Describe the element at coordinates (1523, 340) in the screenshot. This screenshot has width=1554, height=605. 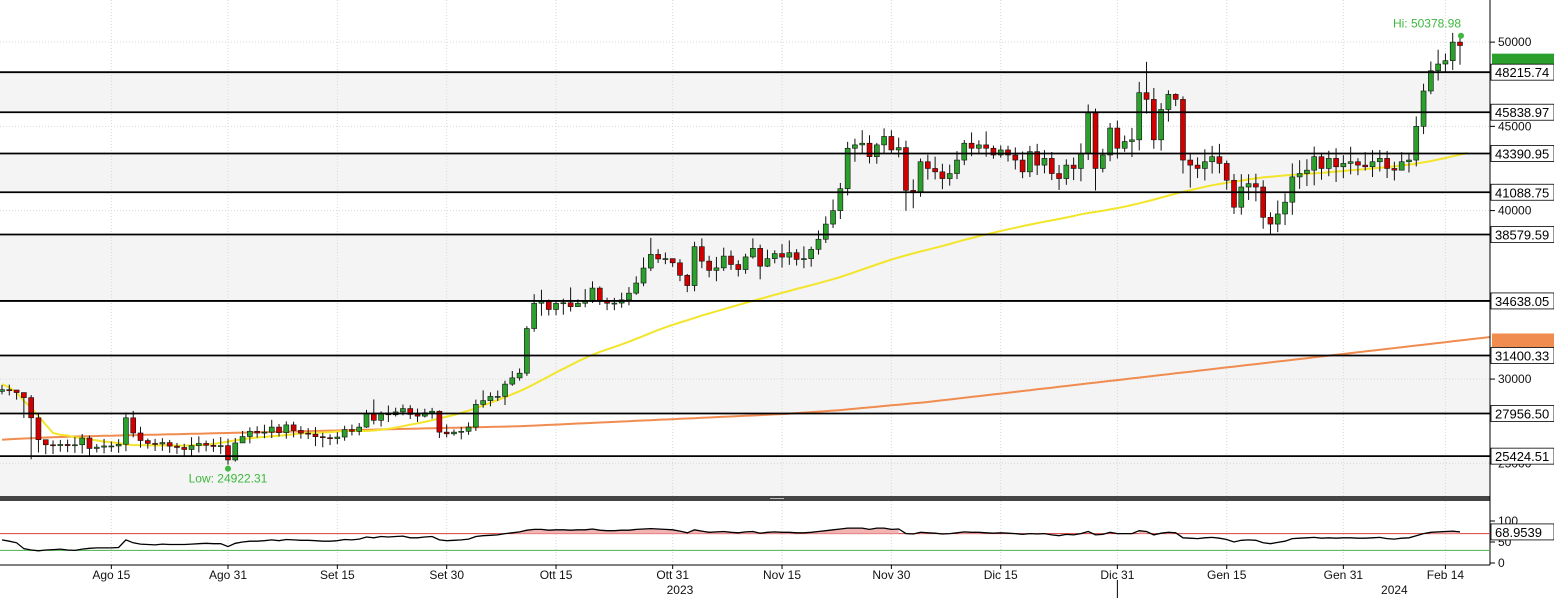
I see `ma-long-price-tag` at that location.